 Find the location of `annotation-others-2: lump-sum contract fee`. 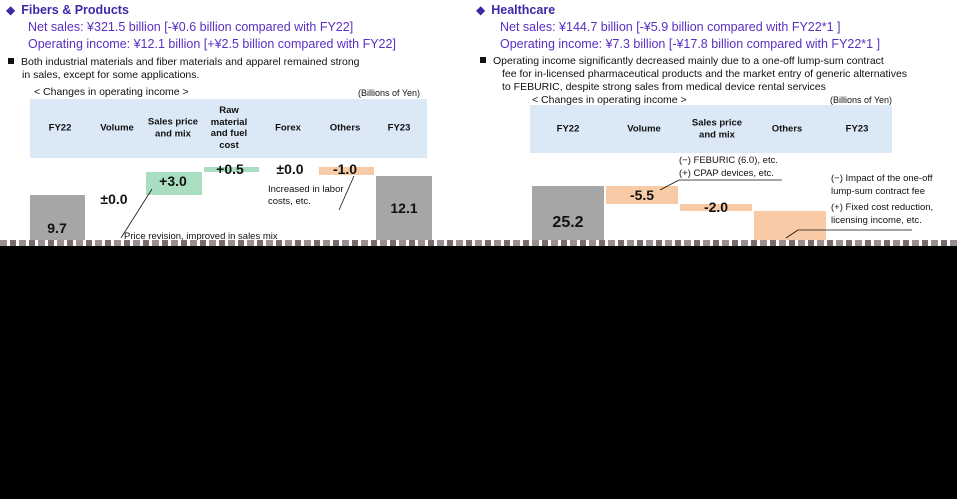

annotation-others-2: lump-sum contract fee is located at coordinates (878, 191).